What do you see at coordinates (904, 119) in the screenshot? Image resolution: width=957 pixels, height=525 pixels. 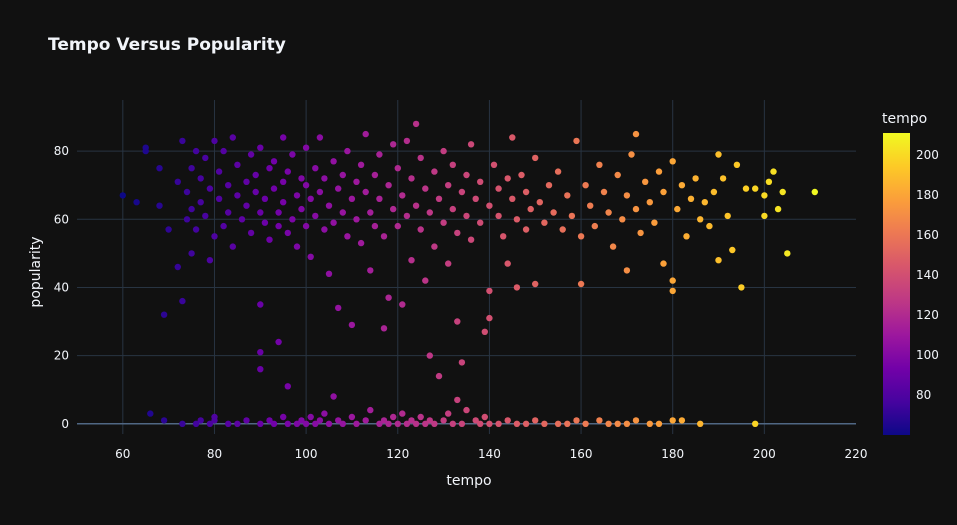 I see `colorbar-title: tempo` at bounding box center [904, 119].